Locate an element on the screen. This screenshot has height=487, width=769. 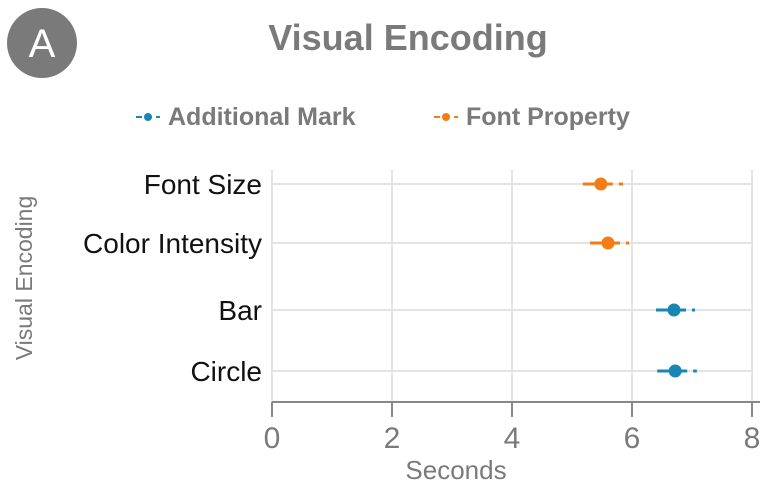
panel-badge-circle is located at coordinates (42, 43).